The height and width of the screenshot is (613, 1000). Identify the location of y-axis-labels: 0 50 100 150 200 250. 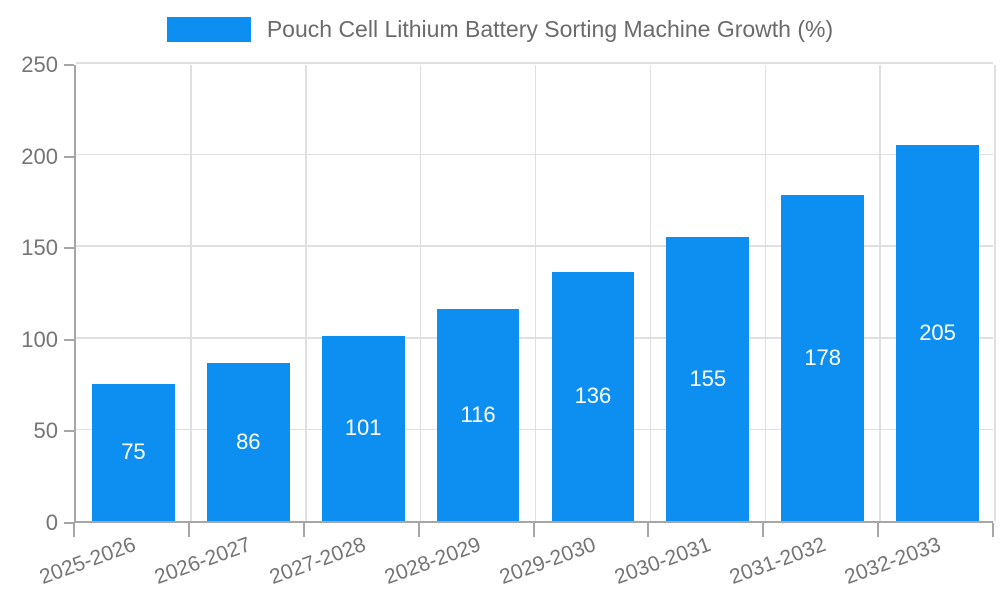
(29, 294).